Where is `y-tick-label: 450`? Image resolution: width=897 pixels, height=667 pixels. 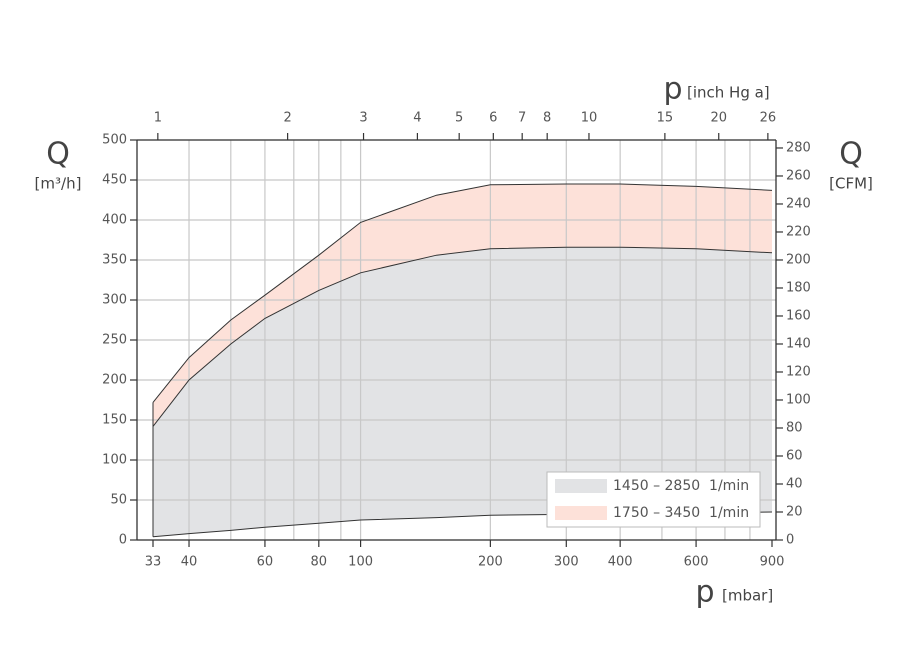
y-tick-label: 450 is located at coordinates (114, 180).